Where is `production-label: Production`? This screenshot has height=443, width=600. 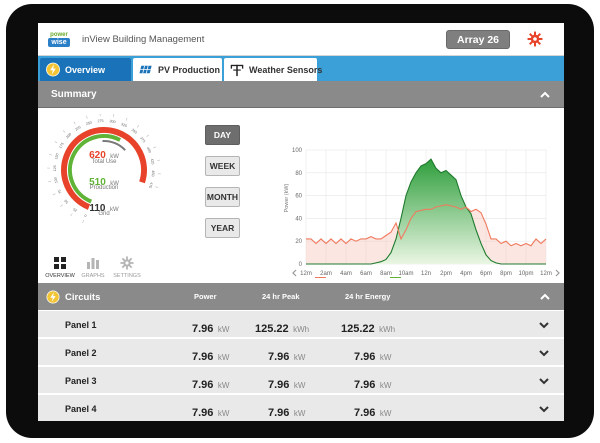 production-label: Production is located at coordinates (104, 188).